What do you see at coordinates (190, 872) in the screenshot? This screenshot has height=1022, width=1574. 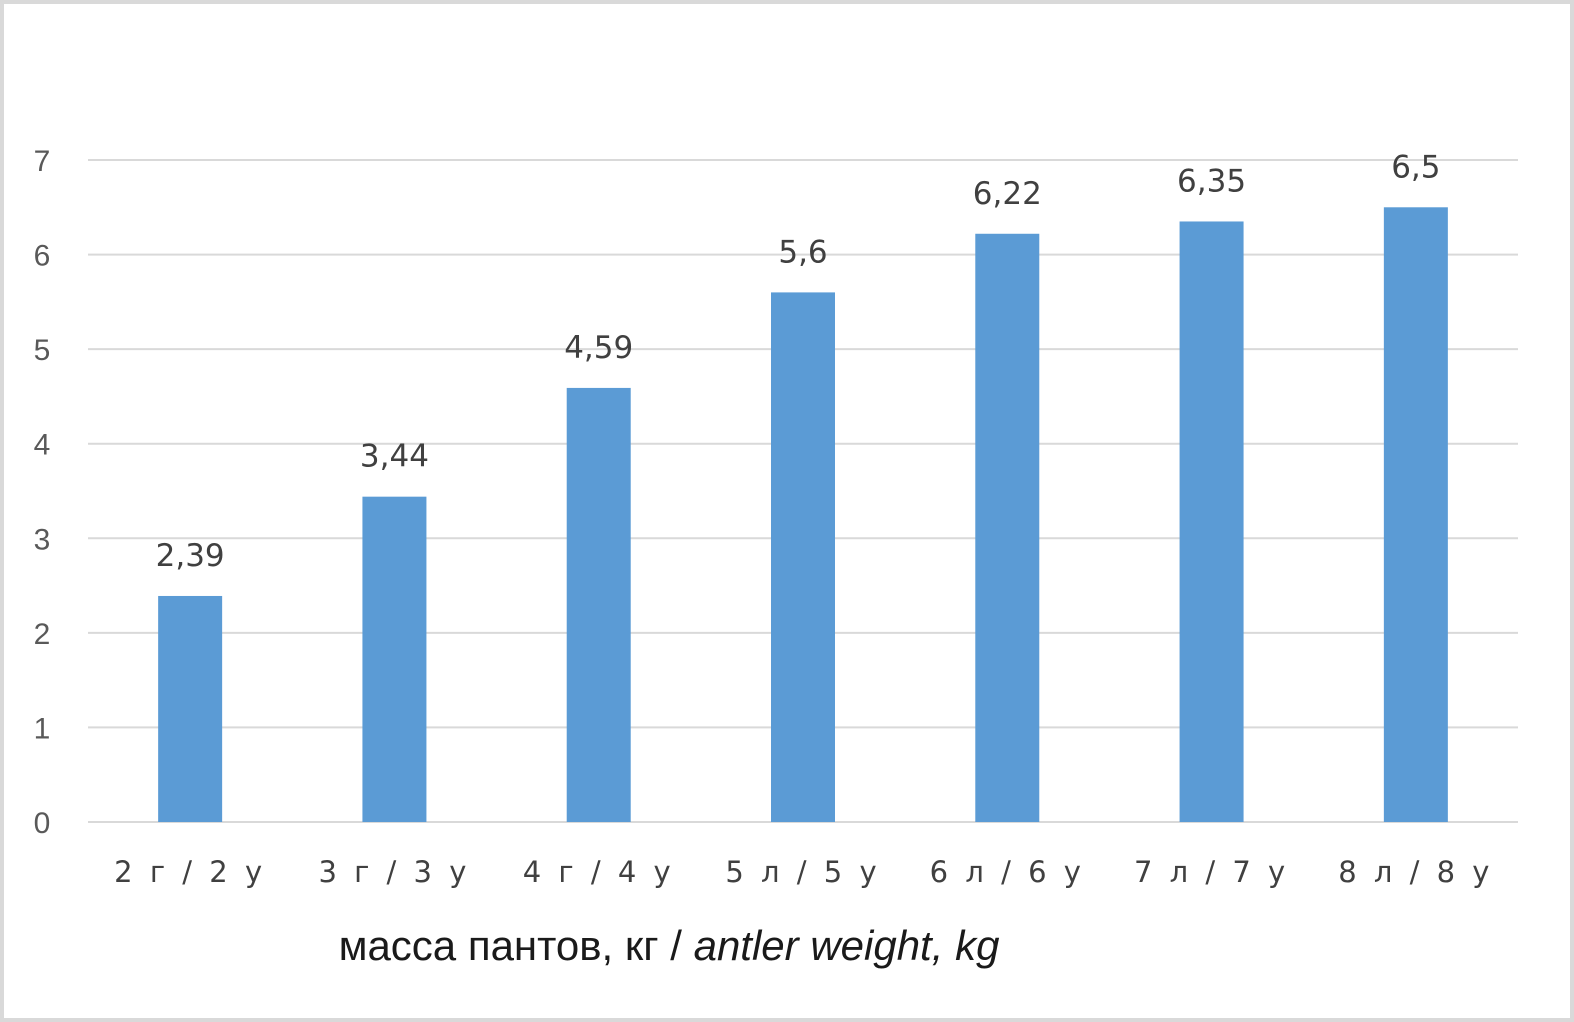 I see `x-category-label: 2 г / 2 y` at bounding box center [190, 872].